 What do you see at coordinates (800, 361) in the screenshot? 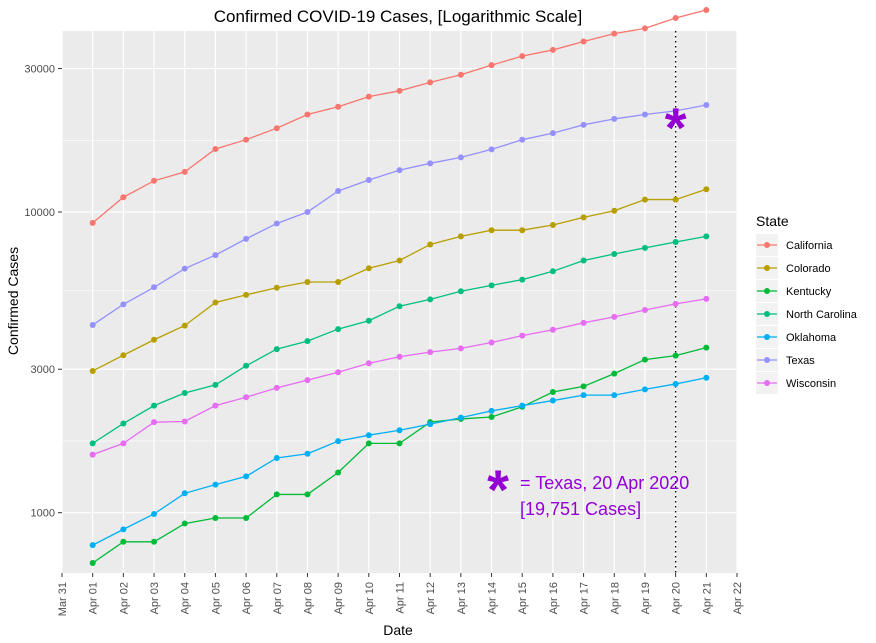
I see `legend-label: Texas` at bounding box center [800, 361].